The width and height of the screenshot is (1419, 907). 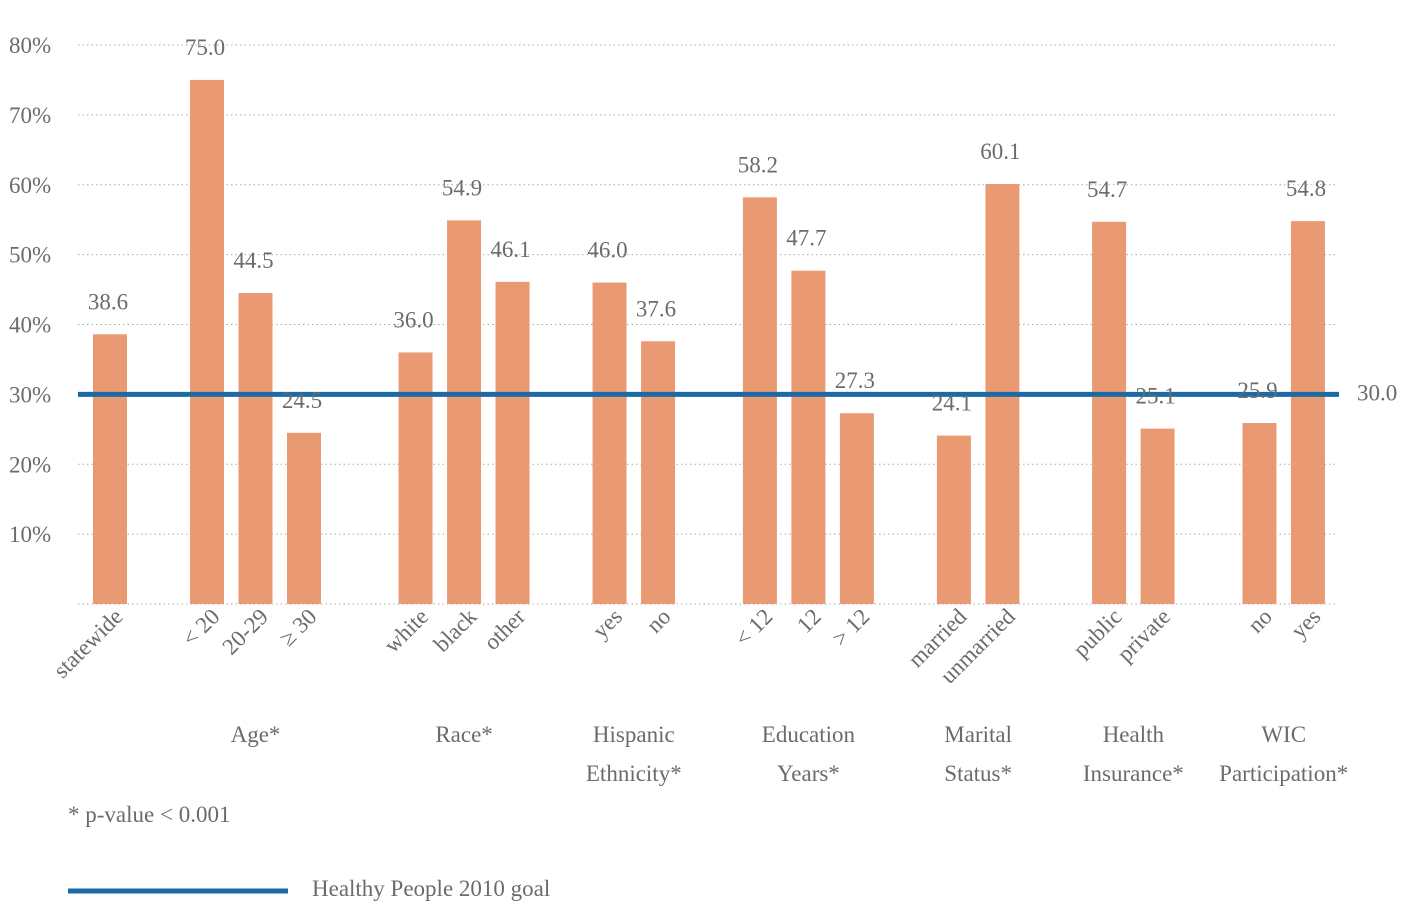 What do you see at coordinates (1283, 773) in the screenshot?
I see `group-label: Participation*` at bounding box center [1283, 773].